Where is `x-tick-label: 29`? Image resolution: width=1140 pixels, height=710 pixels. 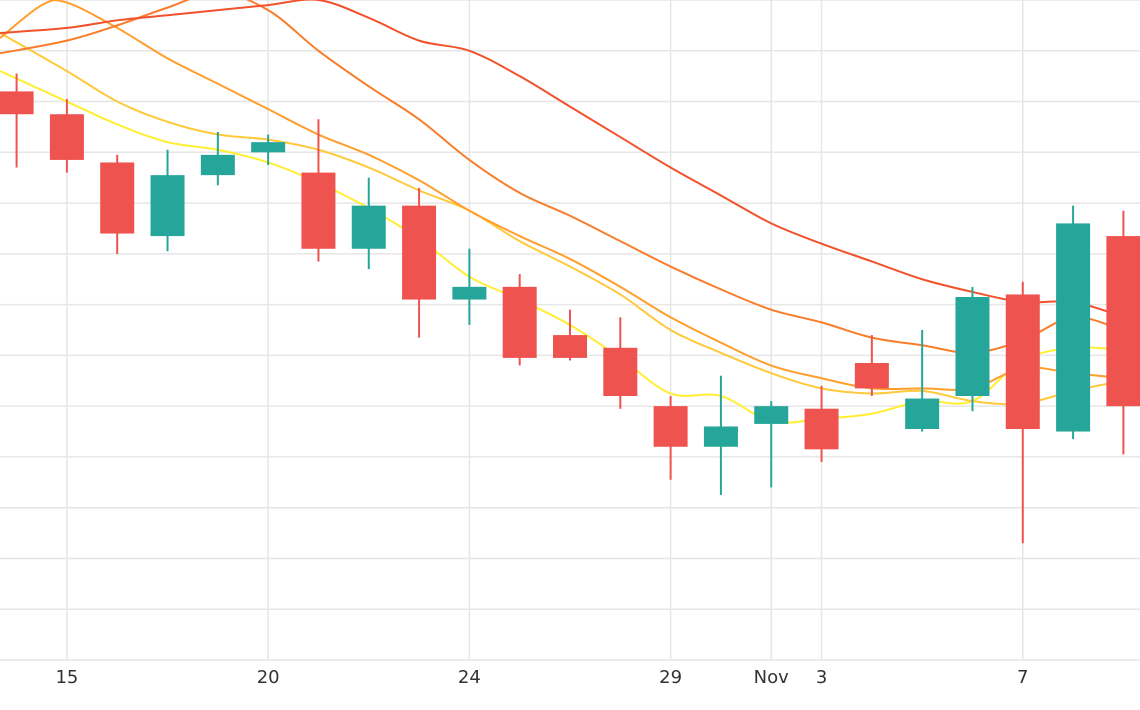 x-tick-label: 29 is located at coordinates (670, 677).